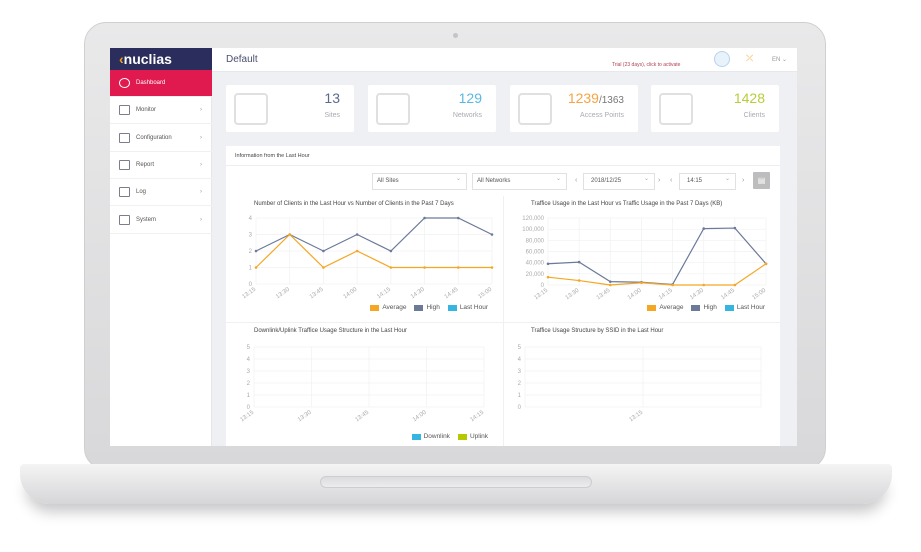 Image resolution: width=921 pixels, height=552 pixels. I want to click on export-button: ▤, so click(761, 180).